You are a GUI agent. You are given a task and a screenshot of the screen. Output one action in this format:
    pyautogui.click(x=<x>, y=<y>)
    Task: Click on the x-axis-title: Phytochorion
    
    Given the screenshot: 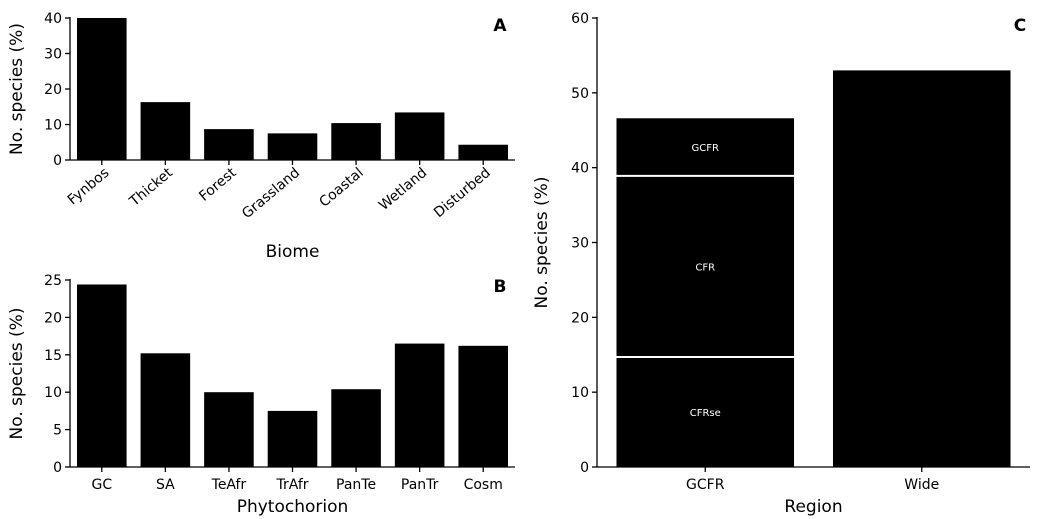 What is the action you would take?
    pyautogui.click(x=293, y=507)
    